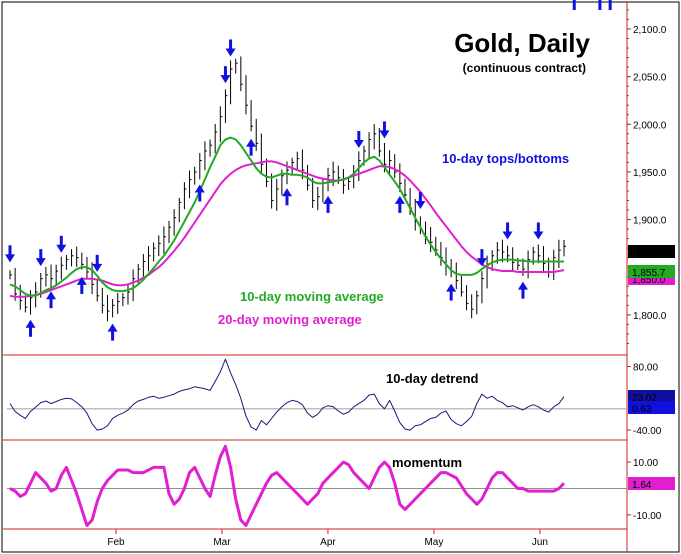 The height and width of the screenshot is (554, 681). I want to click on last-price-label-text: 1,875.5, so click(649, 253).